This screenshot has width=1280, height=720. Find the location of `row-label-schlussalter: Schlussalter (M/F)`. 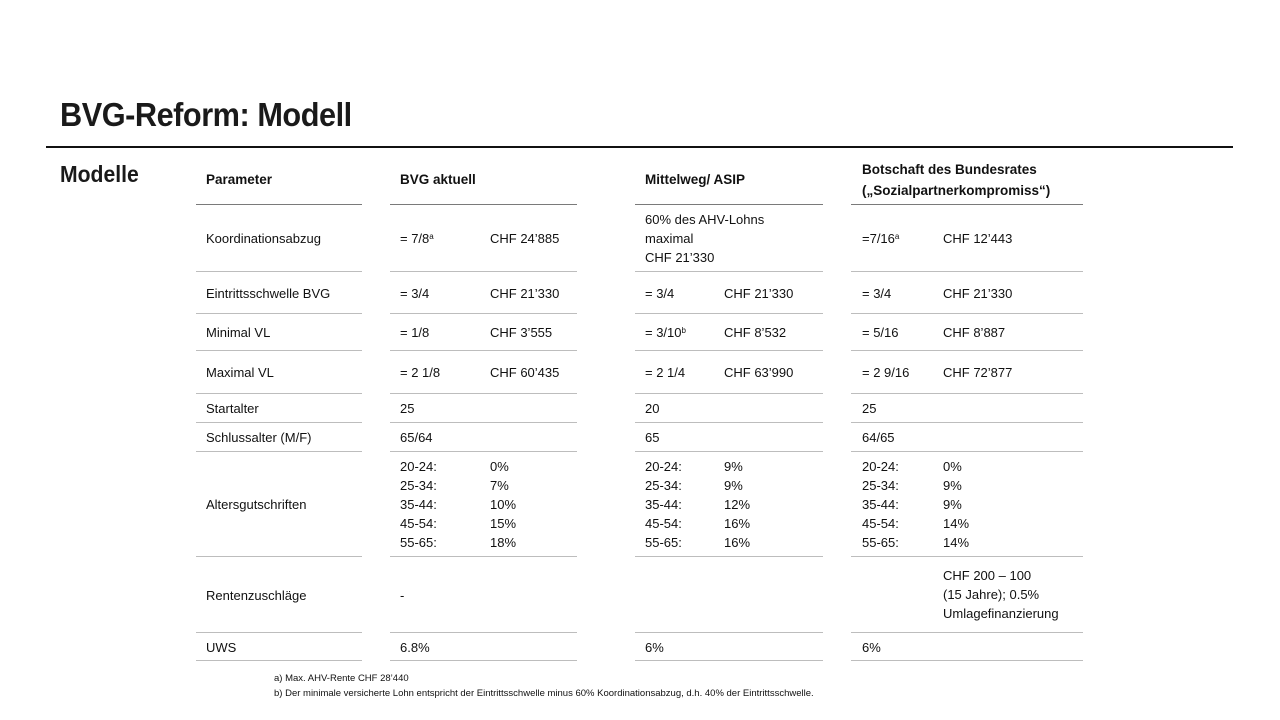

row-label-schlussalter: Schlussalter (M/F) is located at coordinates (259, 437).